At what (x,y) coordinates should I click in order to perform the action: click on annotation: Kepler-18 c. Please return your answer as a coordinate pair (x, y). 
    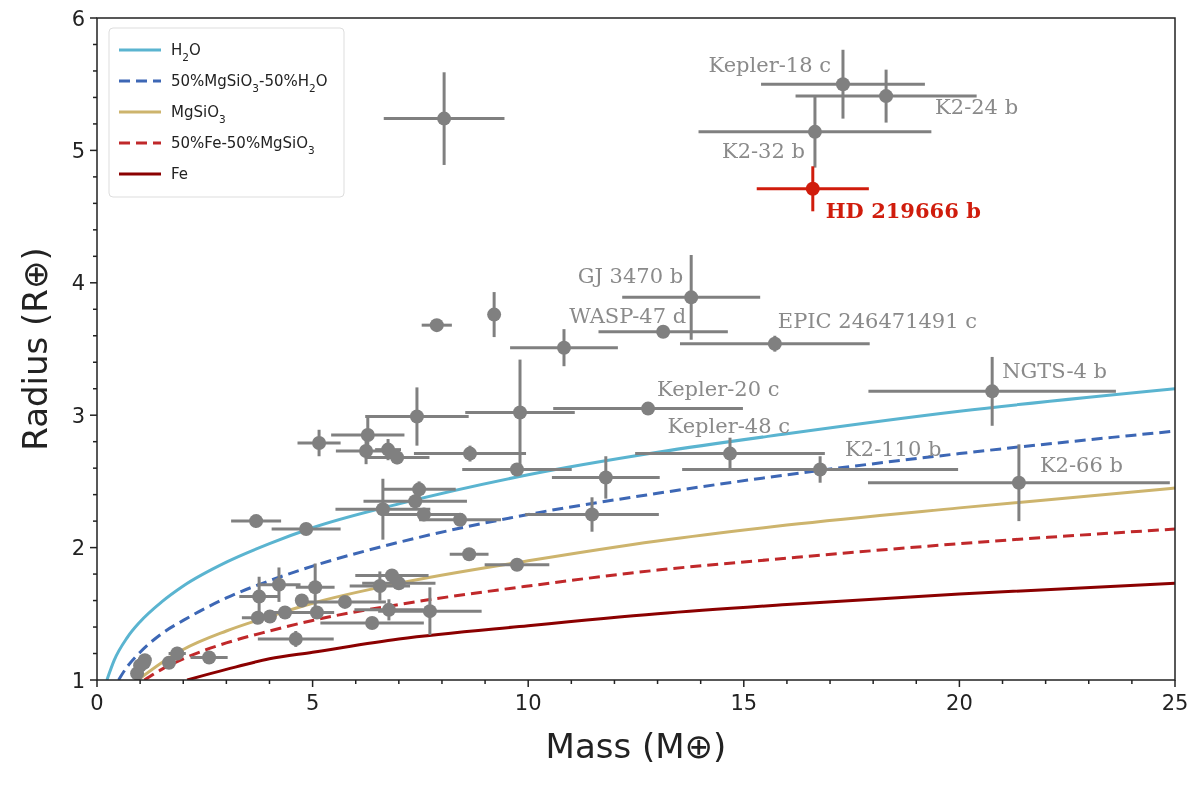
    Looking at the image, I should click on (769, 65).